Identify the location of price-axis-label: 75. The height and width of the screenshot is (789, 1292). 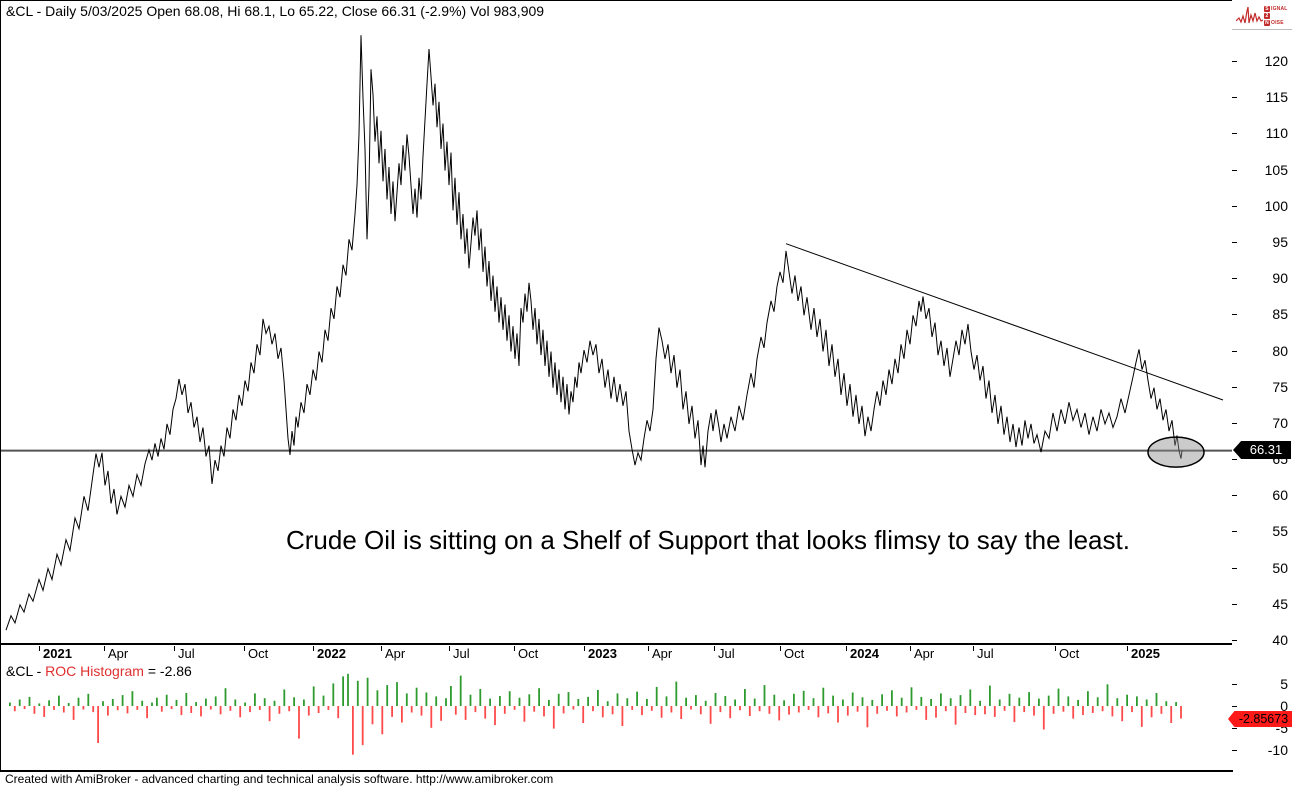
(1280, 387).